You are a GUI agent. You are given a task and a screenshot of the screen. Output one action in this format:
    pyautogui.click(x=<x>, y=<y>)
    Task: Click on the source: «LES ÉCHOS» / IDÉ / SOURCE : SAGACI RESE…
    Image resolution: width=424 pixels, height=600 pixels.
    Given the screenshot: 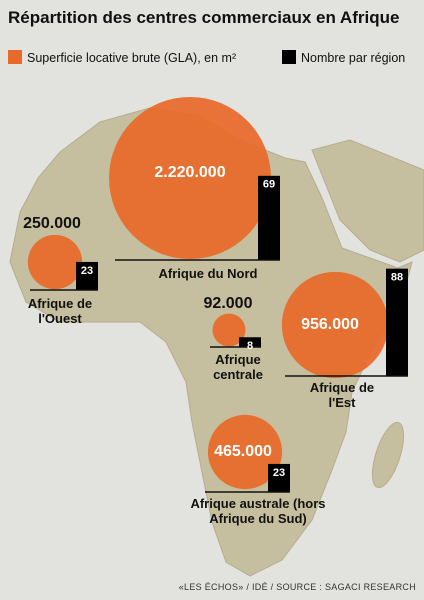 What is the action you would take?
    pyautogui.click(x=297, y=587)
    